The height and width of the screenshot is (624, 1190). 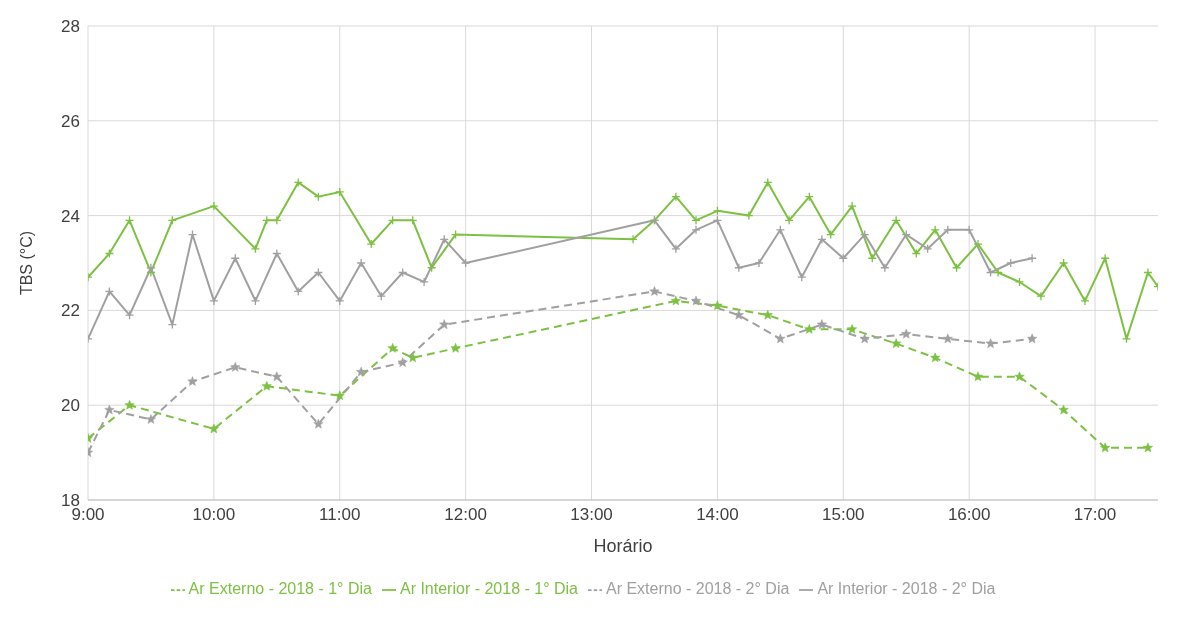 What do you see at coordinates (488, 588) in the screenshot?
I see `legend-label: Ar Interior - 2018 - 1° Dia` at bounding box center [488, 588].